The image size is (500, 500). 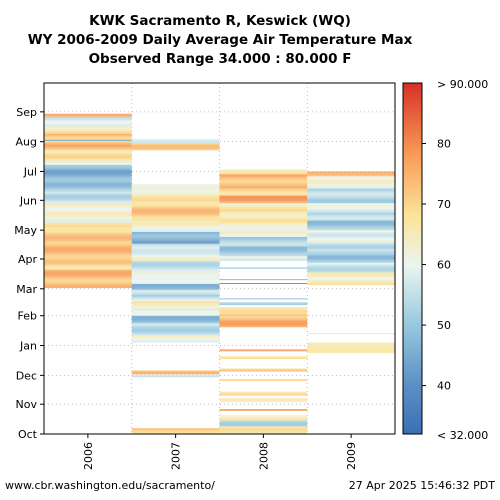 I want to click on footer-url: www.cbr.washington.edu/sacramento/, so click(x=110, y=485).